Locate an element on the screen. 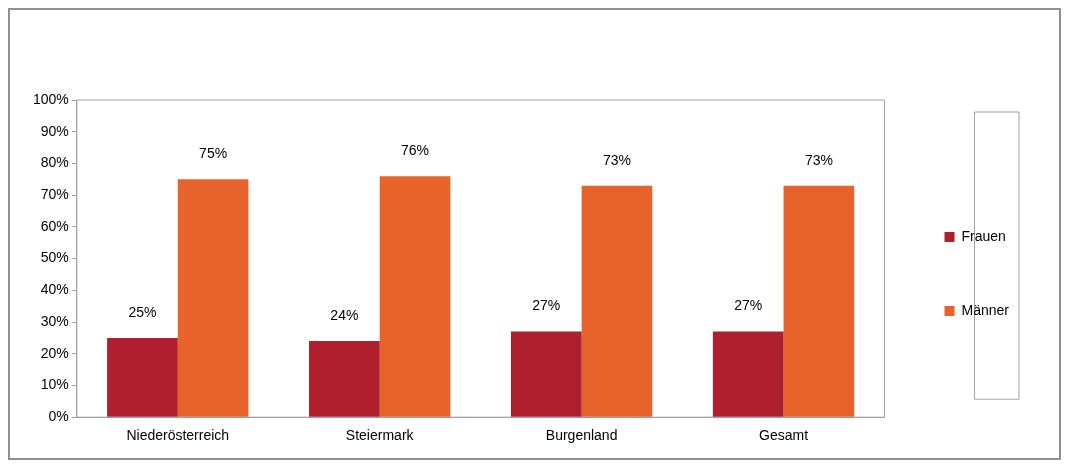 This screenshot has width=1069, height=468. legend-label: Männer is located at coordinates (985, 309).